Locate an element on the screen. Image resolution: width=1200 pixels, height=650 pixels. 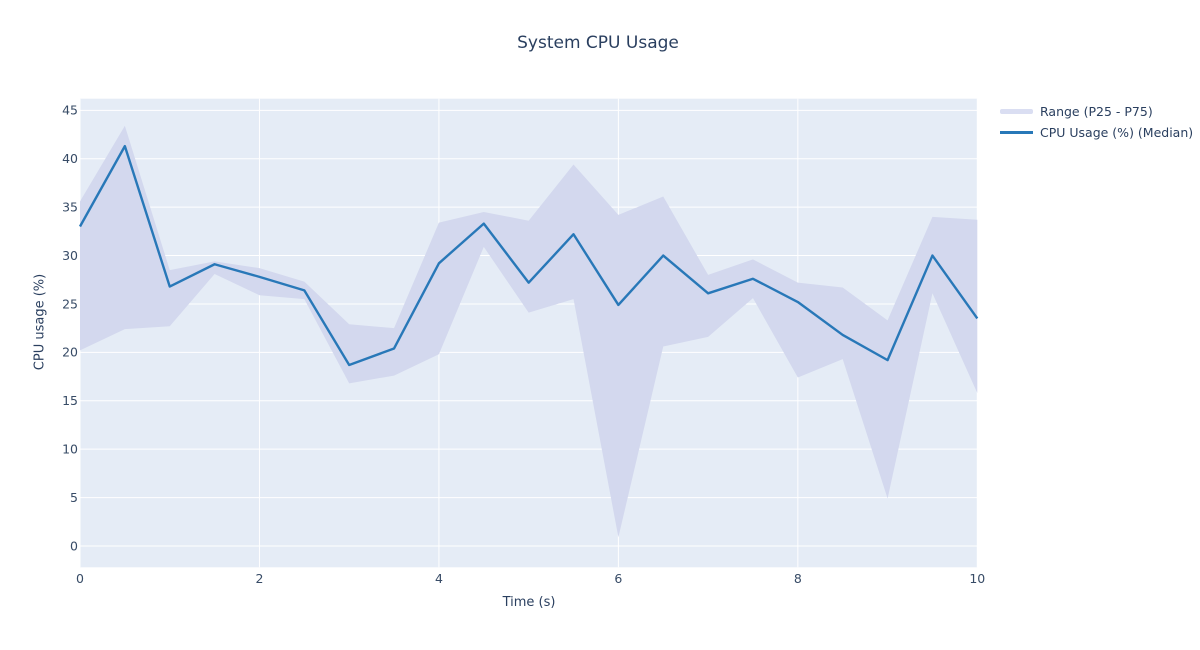
x-axis-title: Time (s) is located at coordinates (529, 602).